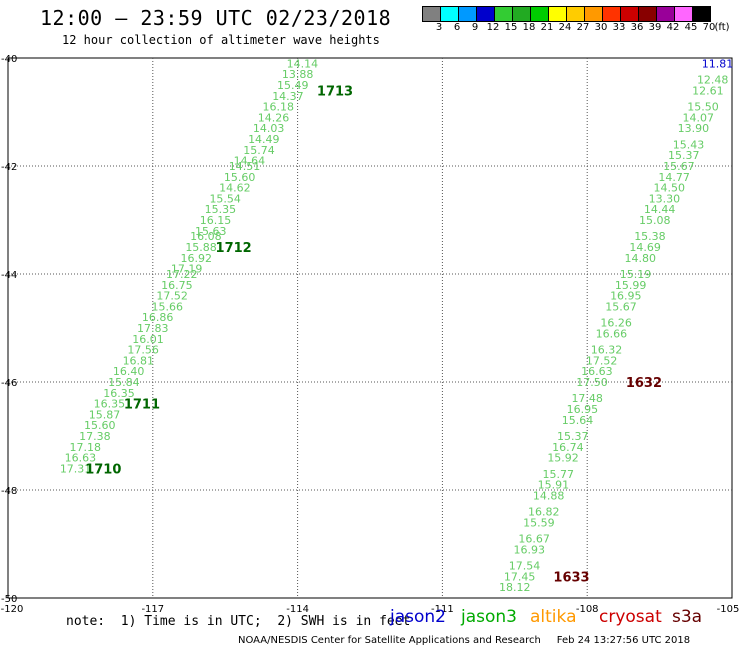 The height and width of the screenshot is (650, 740). Describe the element at coordinates (592, 382) in the screenshot. I see `swh-point-label: 17.50` at that location.